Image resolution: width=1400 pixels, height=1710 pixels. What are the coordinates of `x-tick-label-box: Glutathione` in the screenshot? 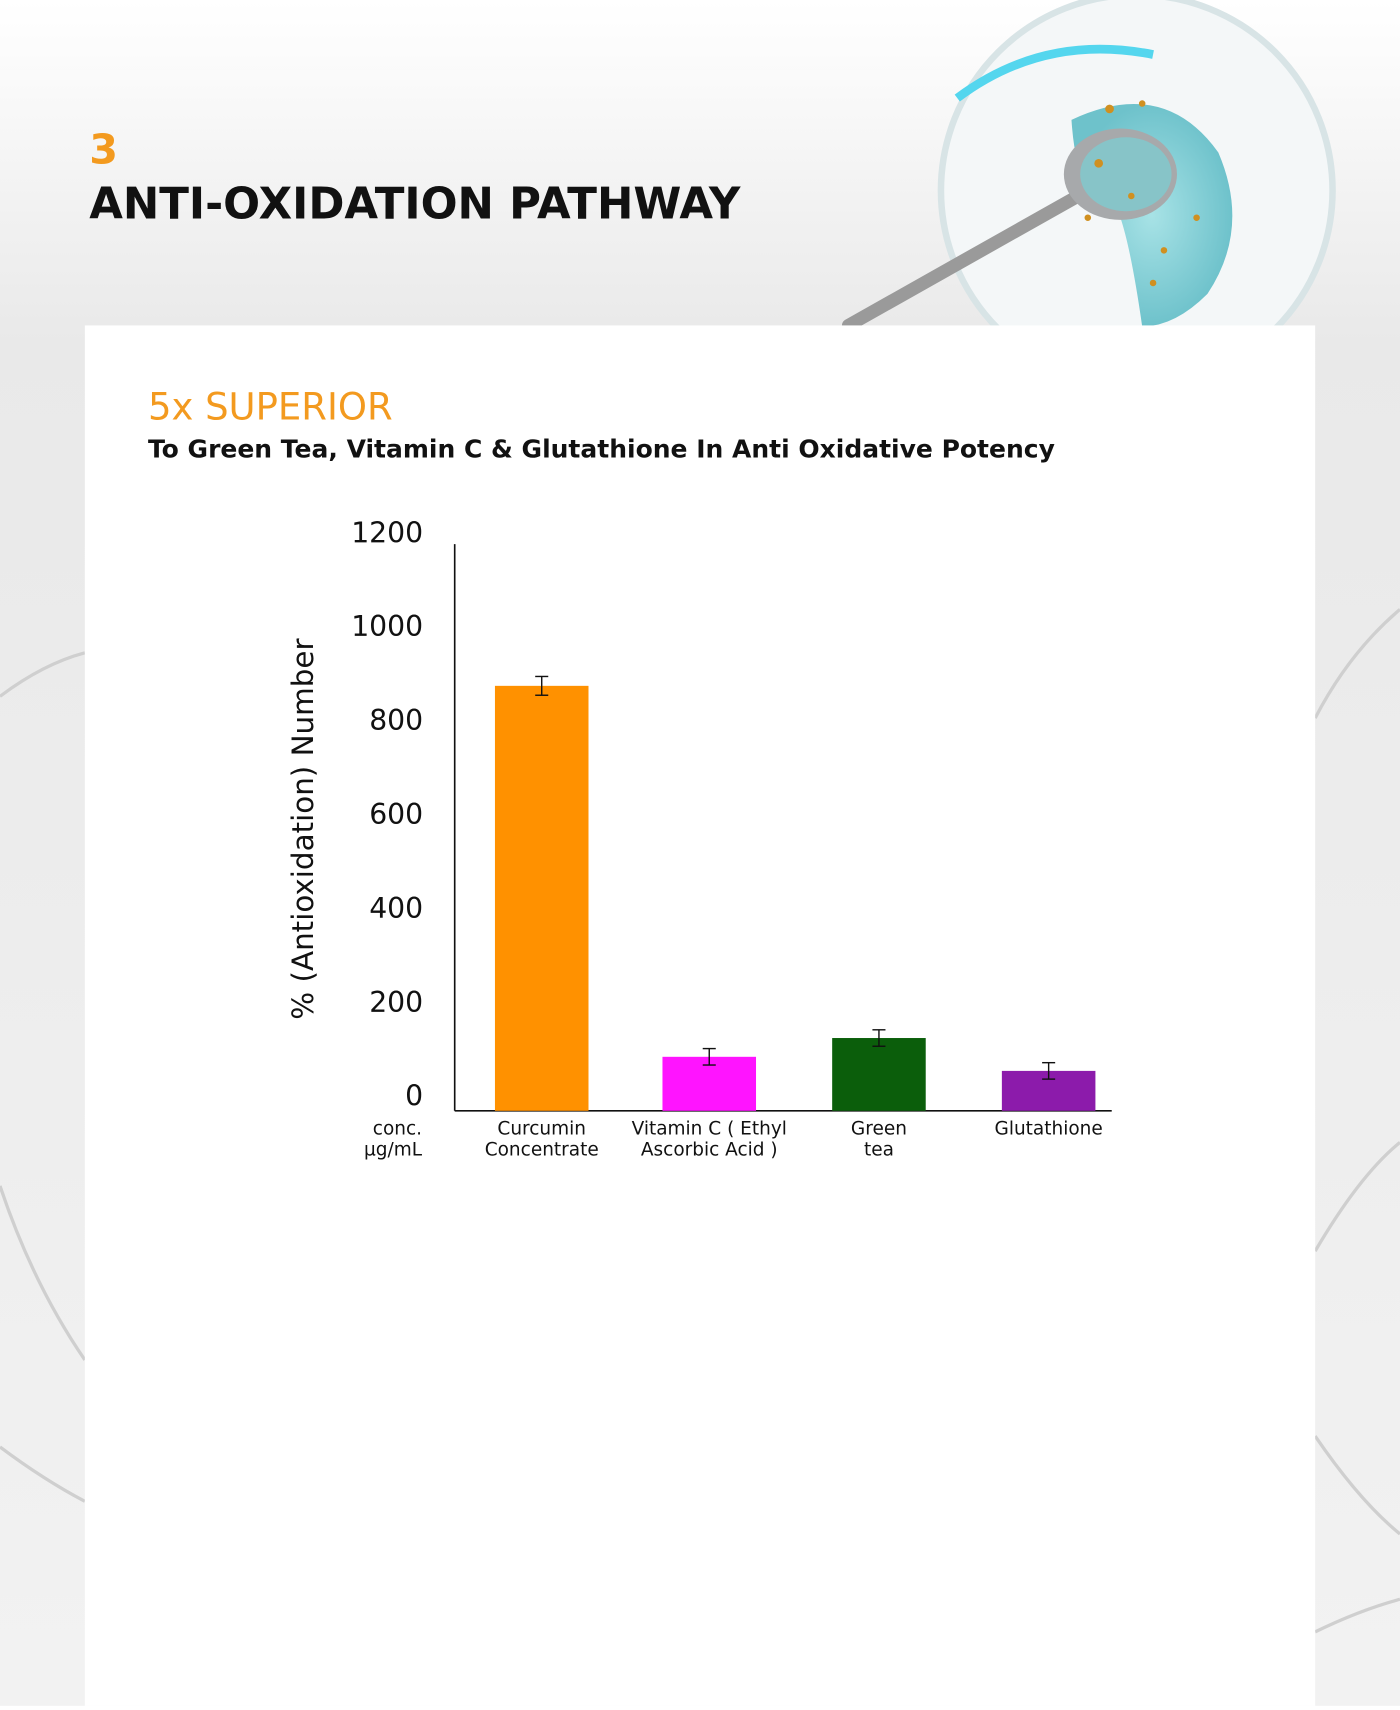 It's located at (1048, 1130).